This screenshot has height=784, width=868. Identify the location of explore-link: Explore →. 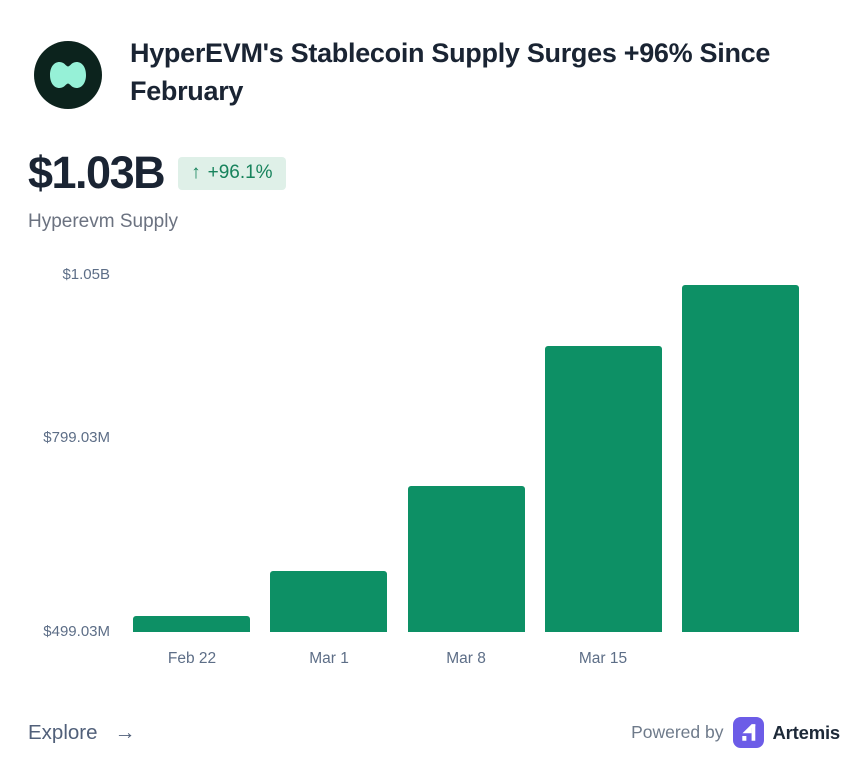
(82, 733).